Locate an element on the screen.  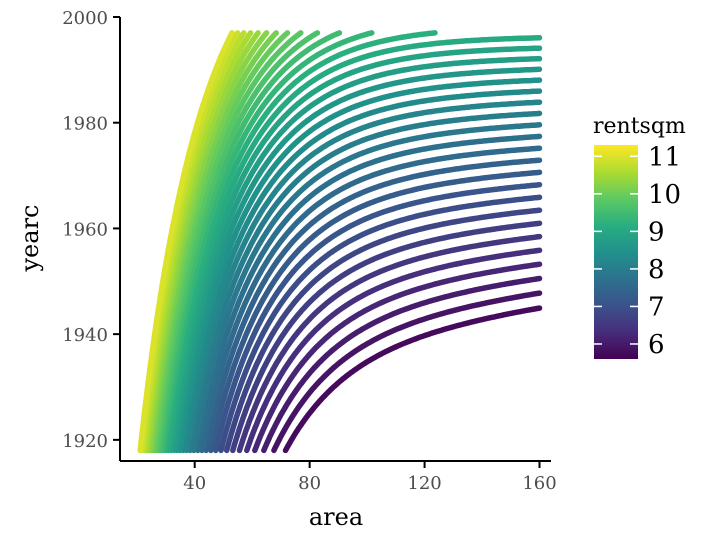
y-tick-label: 2000 is located at coordinates (85, 18).